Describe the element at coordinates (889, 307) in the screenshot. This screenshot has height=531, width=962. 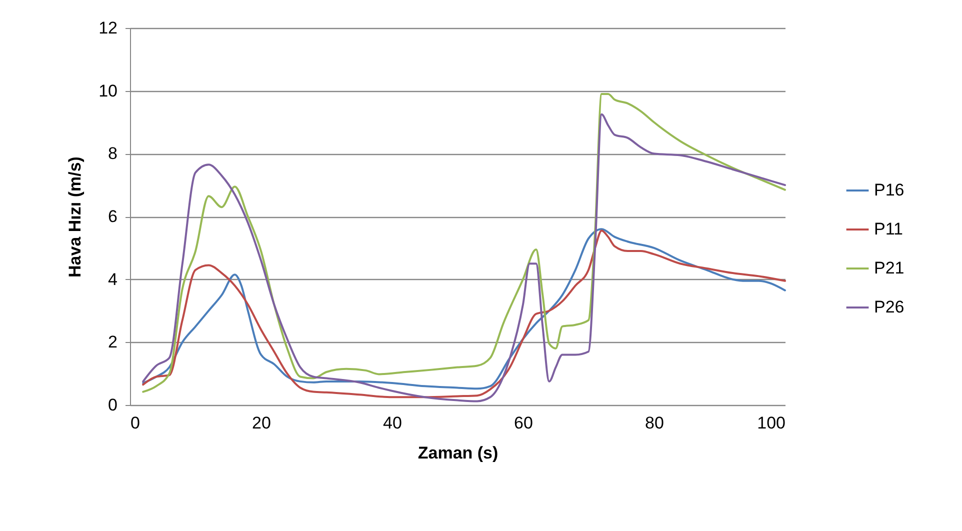
I see `legend-label: P26` at that location.